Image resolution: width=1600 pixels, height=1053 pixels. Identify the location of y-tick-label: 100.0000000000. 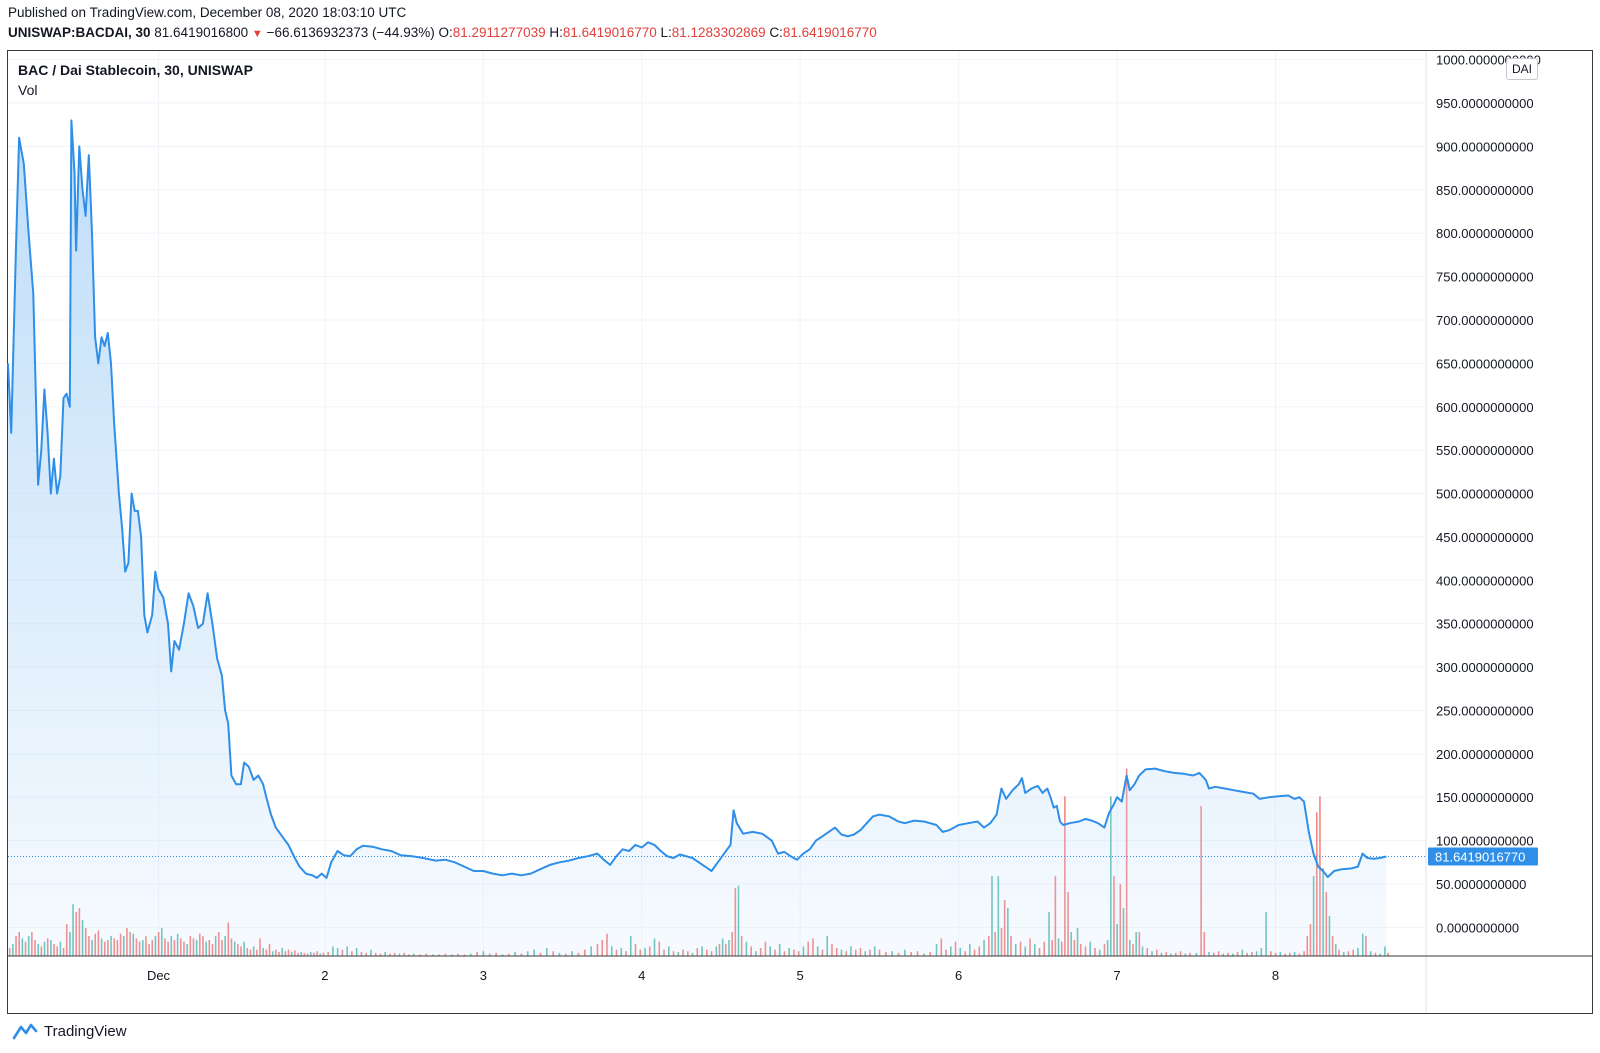
(1485, 841).